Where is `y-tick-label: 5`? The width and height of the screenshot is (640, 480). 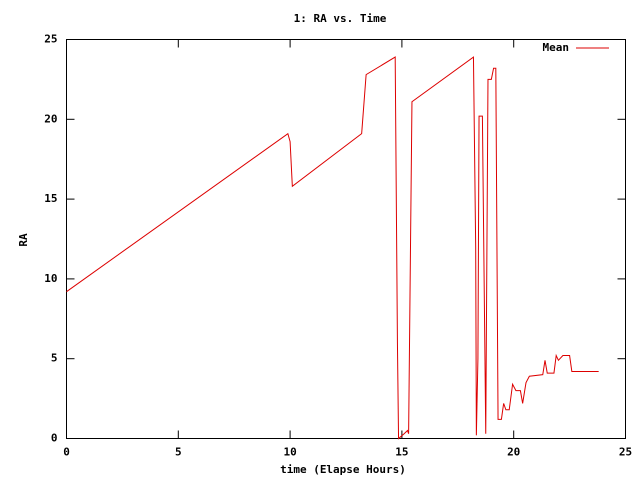
y-tick-label: 5 is located at coordinates (54, 358).